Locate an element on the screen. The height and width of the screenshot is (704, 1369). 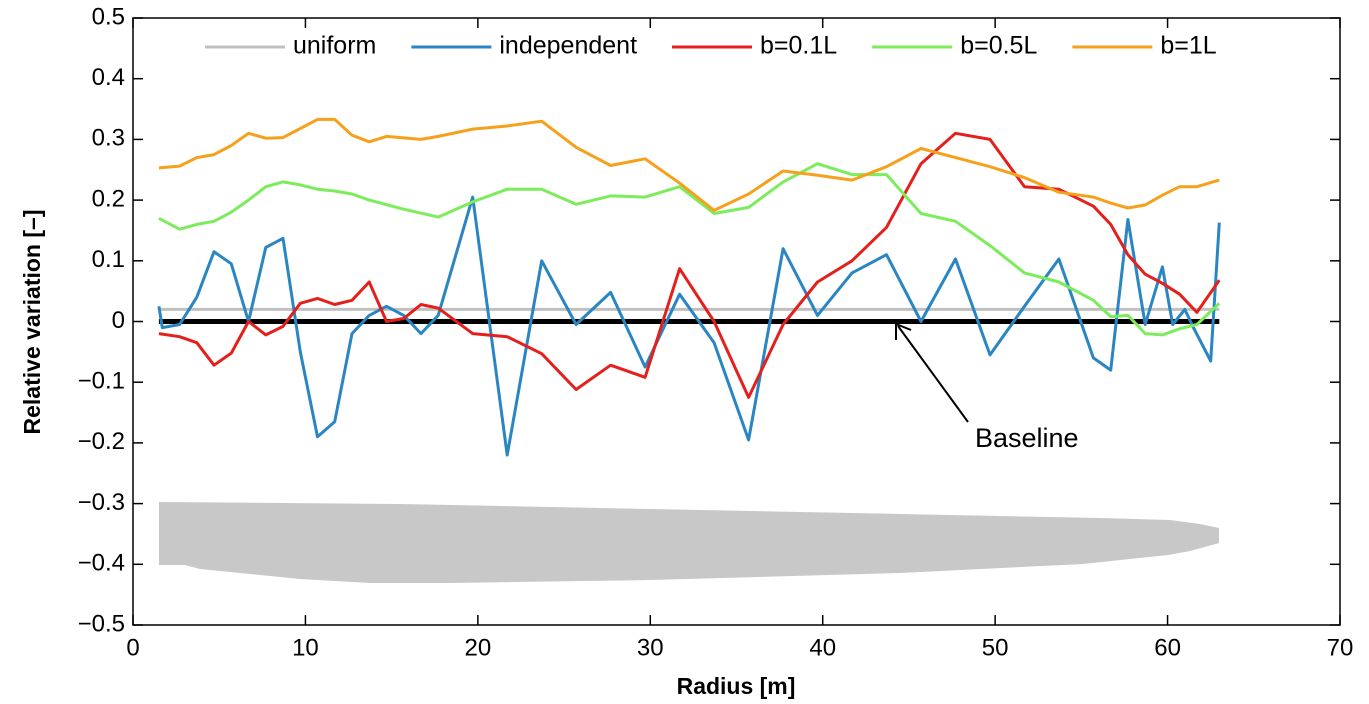
y-tick-label: −0.2 is located at coordinates (101, 441).